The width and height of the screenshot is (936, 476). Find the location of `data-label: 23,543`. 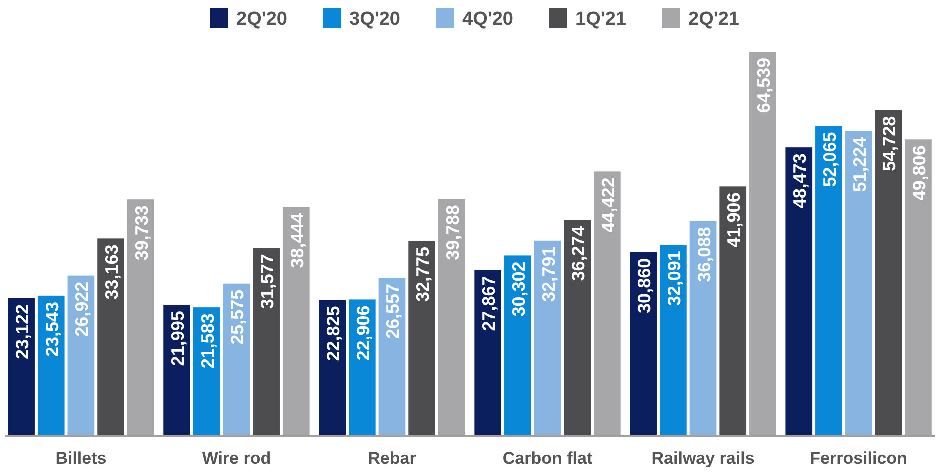

data-label: 23,543 is located at coordinates (52, 329).